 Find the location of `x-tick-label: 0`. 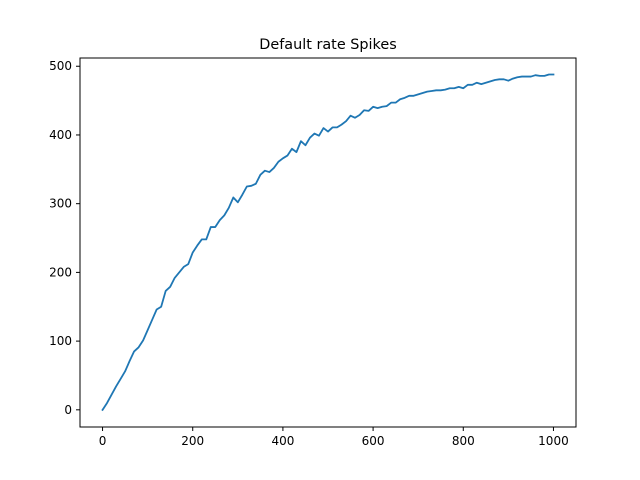

x-tick-label: 0 is located at coordinates (103, 441).